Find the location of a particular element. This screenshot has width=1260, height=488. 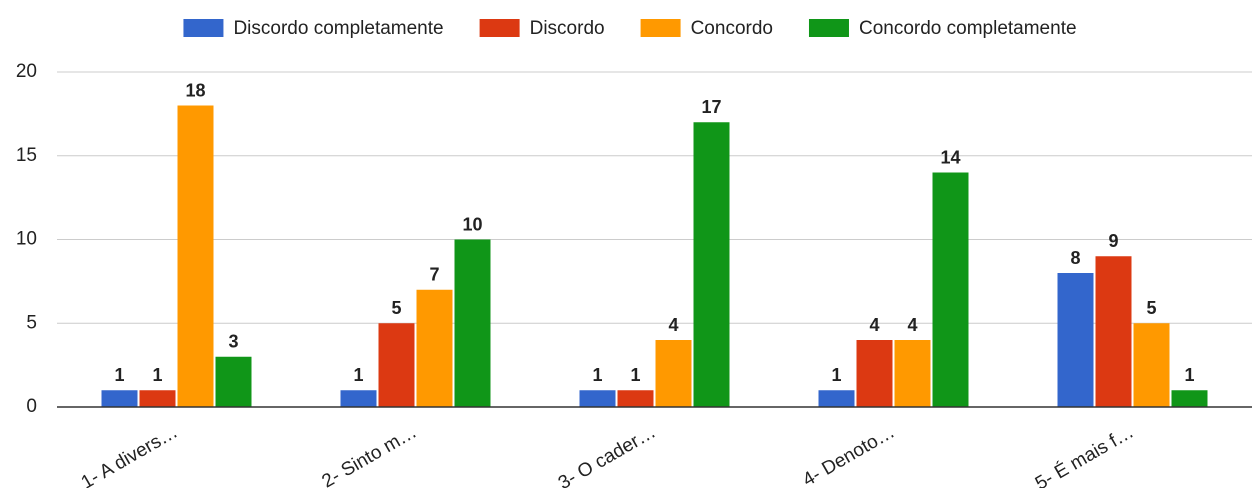

y-tick-label: 20 is located at coordinates (26, 71).